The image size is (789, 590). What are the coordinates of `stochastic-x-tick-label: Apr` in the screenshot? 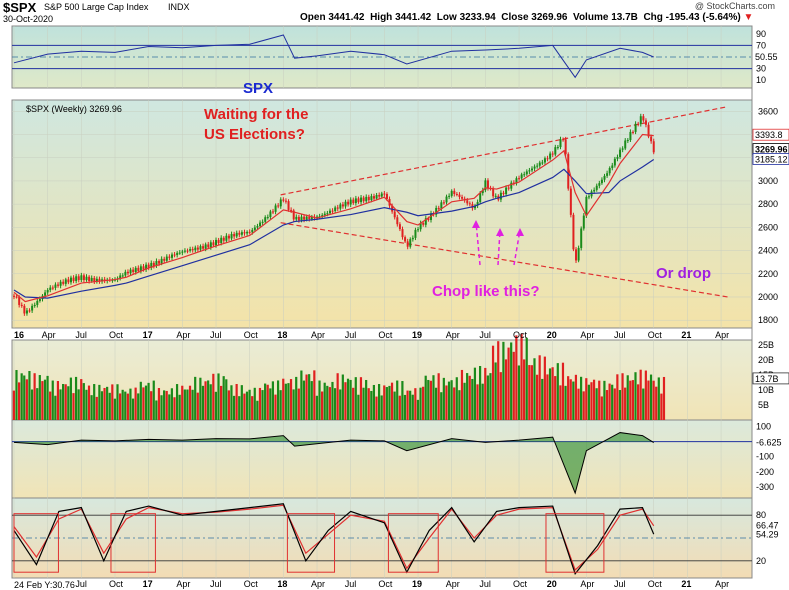 It's located at (722, 584).